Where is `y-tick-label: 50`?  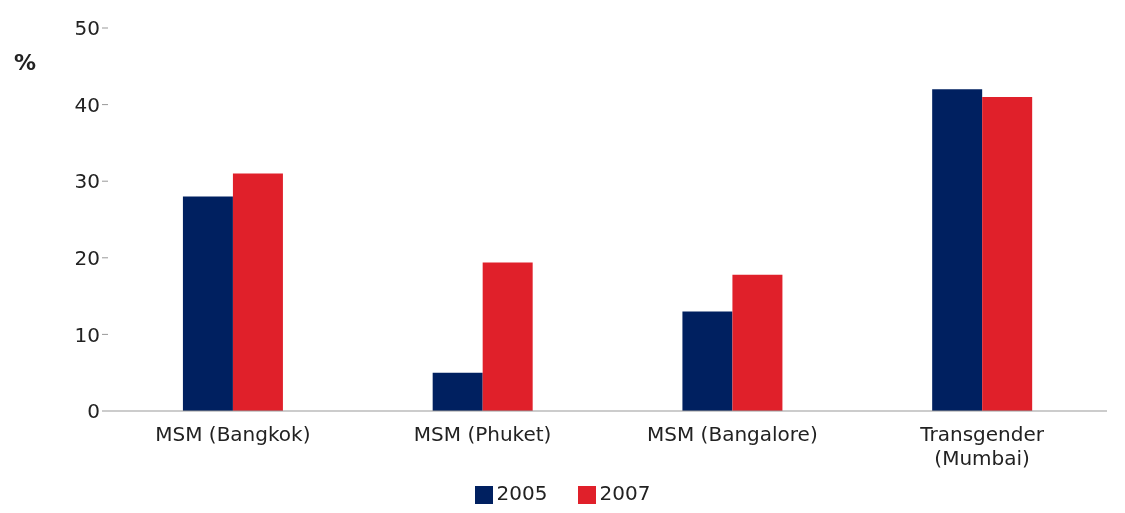 y-tick-label: 50 is located at coordinates (87, 28).